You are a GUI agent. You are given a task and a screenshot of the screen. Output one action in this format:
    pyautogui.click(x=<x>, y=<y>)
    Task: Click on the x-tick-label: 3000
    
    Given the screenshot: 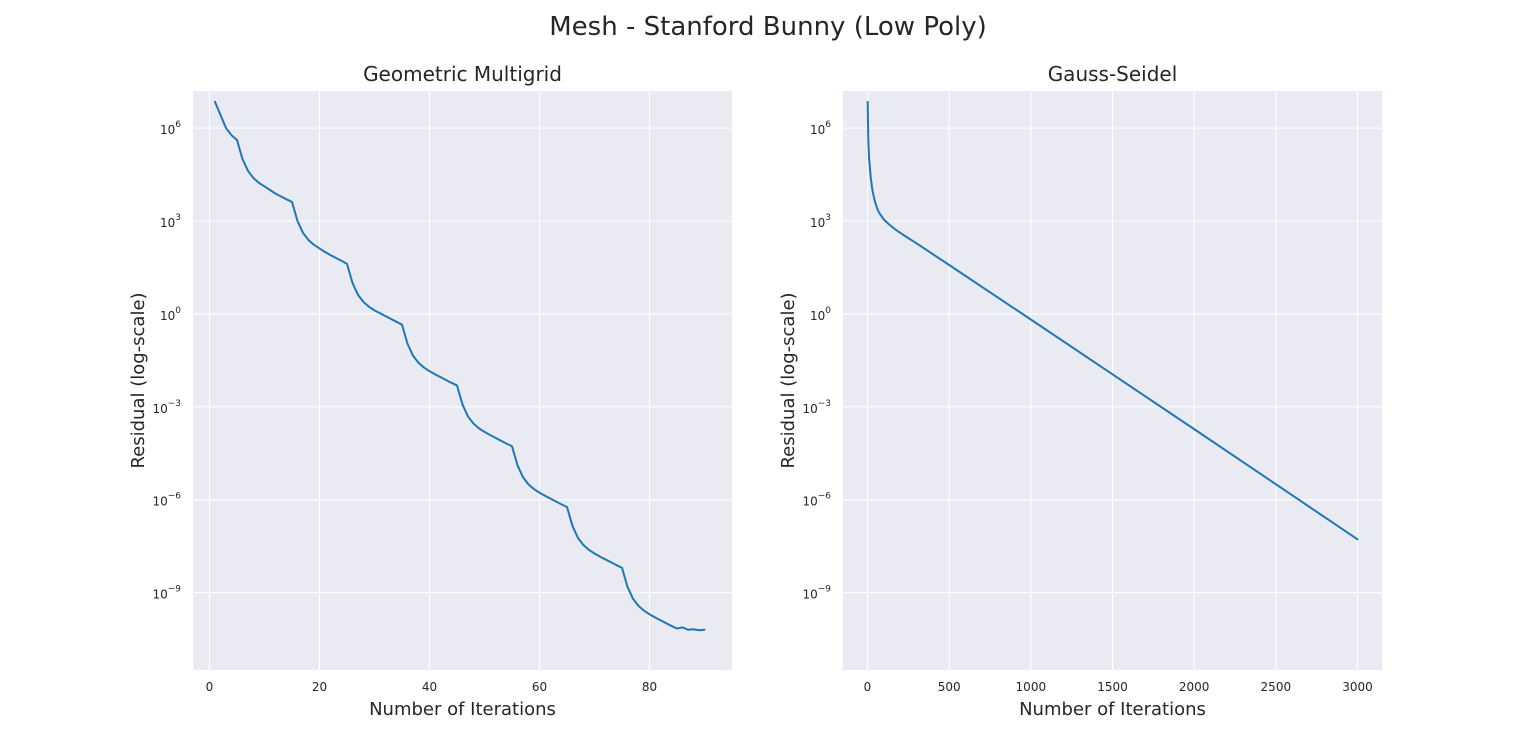 What is the action you would take?
    pyautogui.click(x=1357, y=687)
    